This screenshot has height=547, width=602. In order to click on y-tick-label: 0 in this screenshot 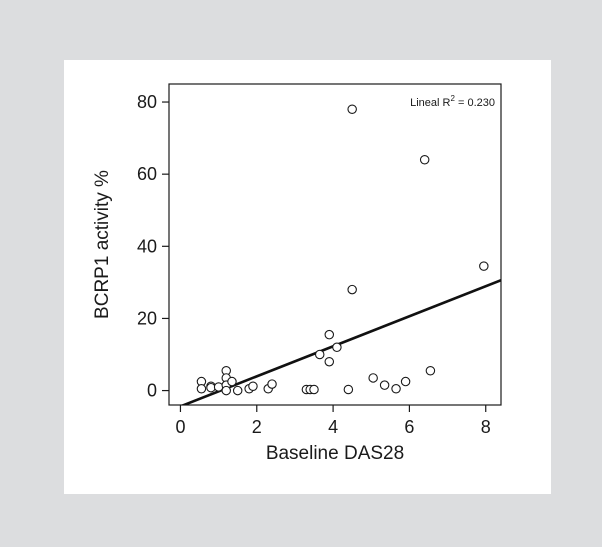, I will do `click(152, 391)`.